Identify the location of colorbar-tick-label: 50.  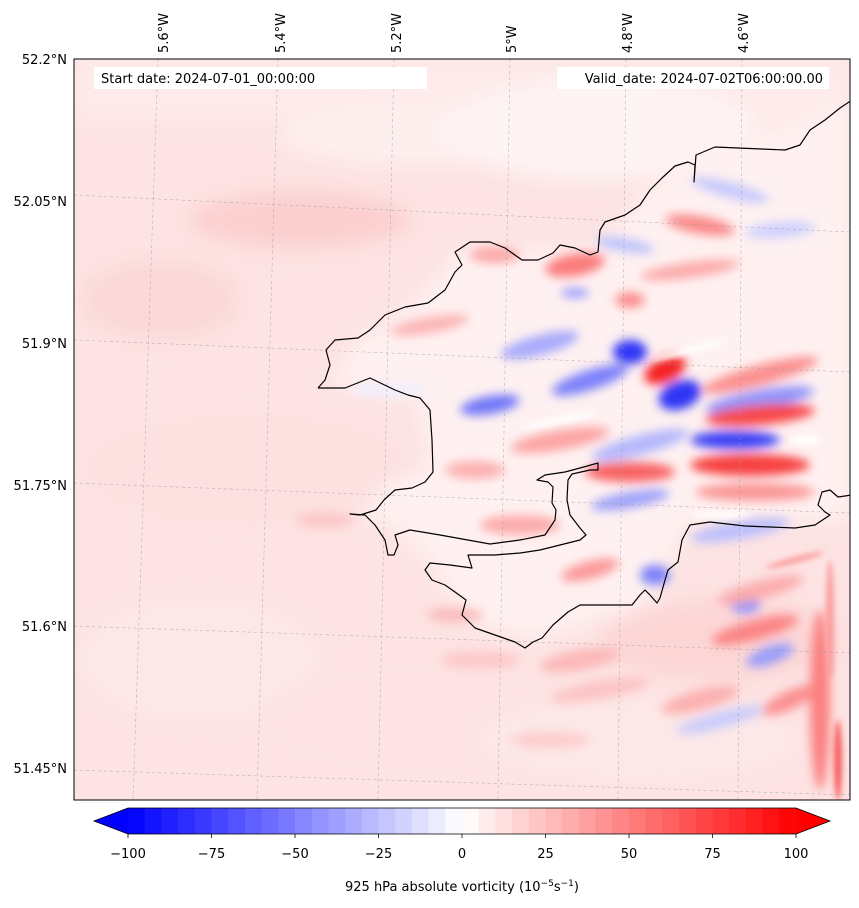
(629, 854).